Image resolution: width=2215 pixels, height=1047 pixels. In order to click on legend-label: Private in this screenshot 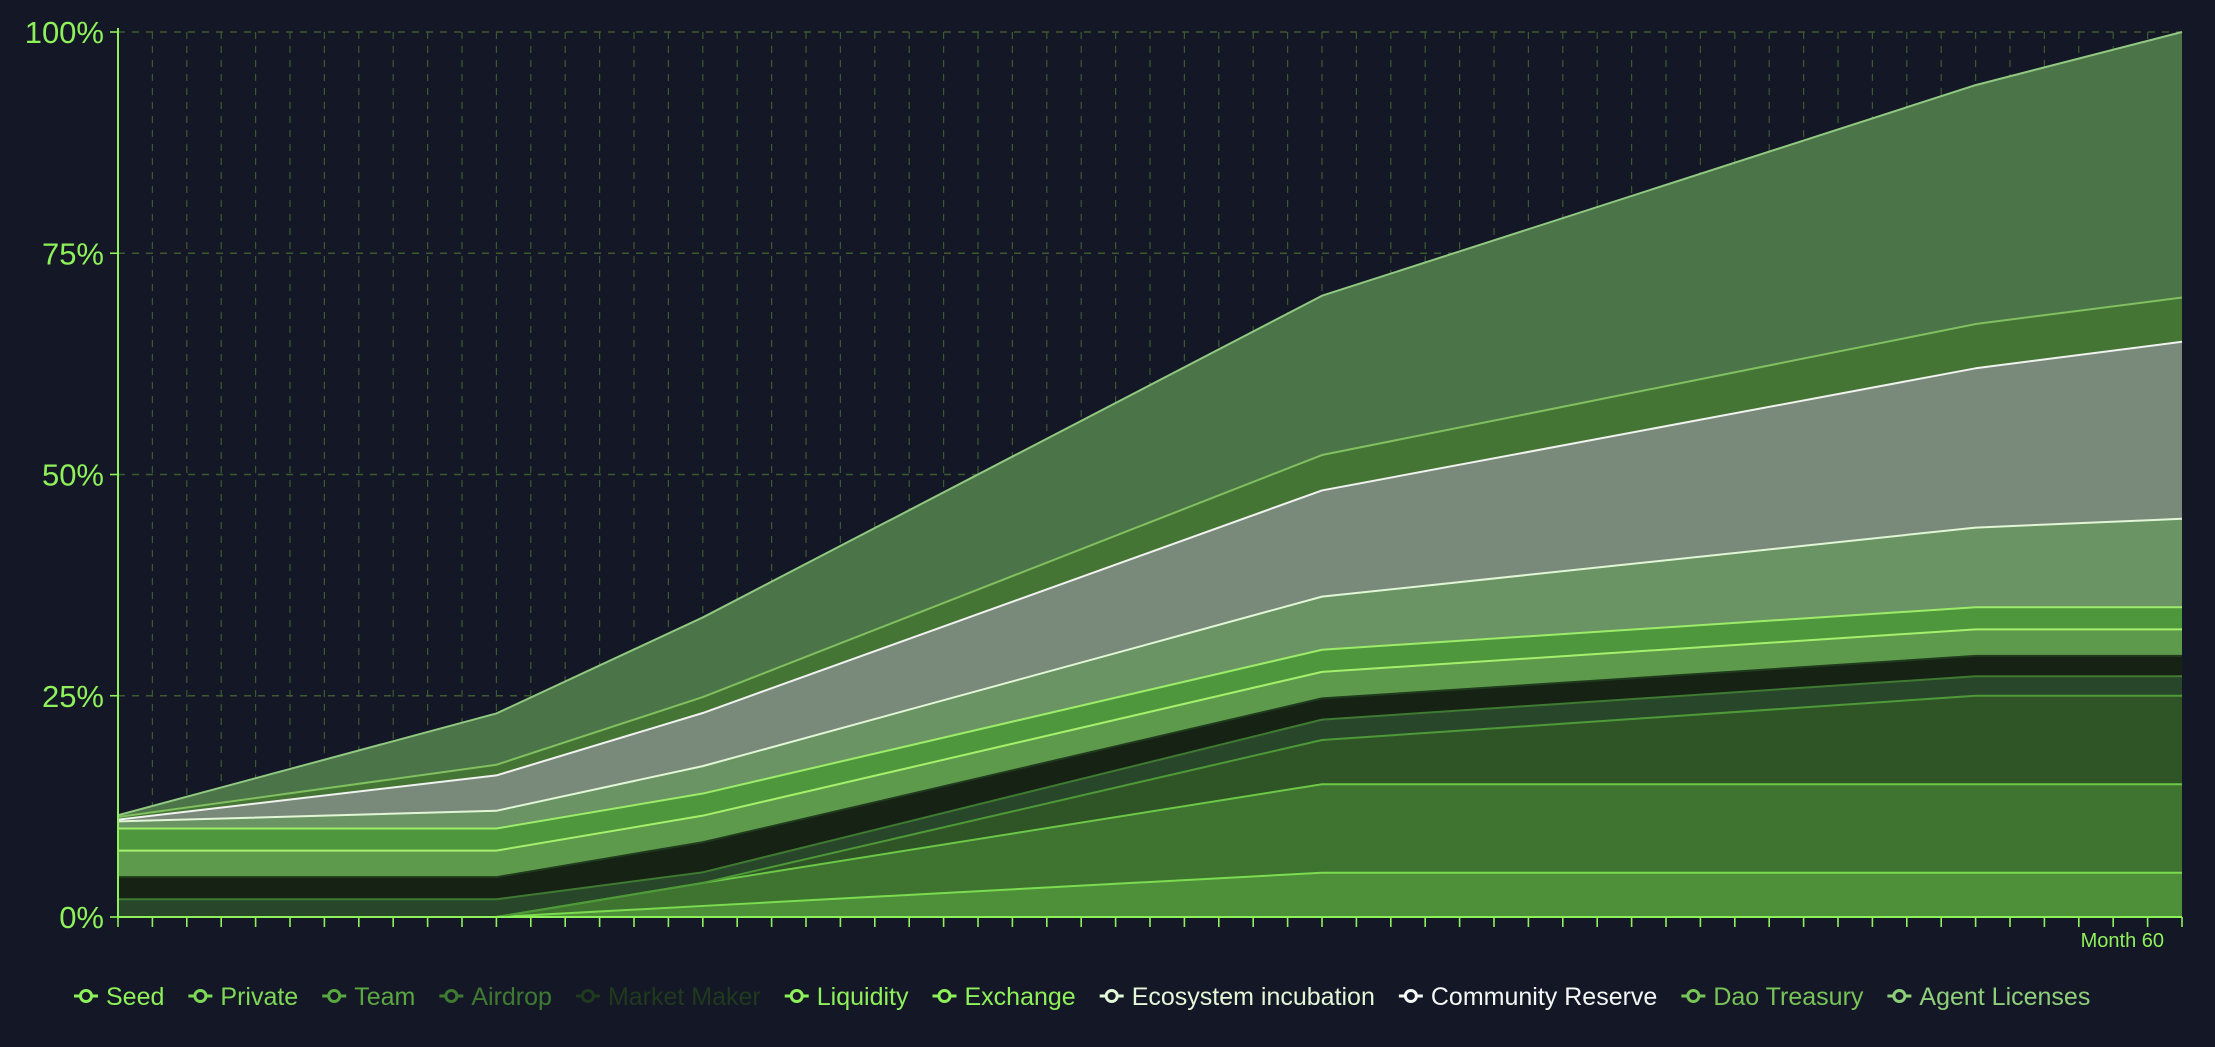, I will do `click(259, 997)`.